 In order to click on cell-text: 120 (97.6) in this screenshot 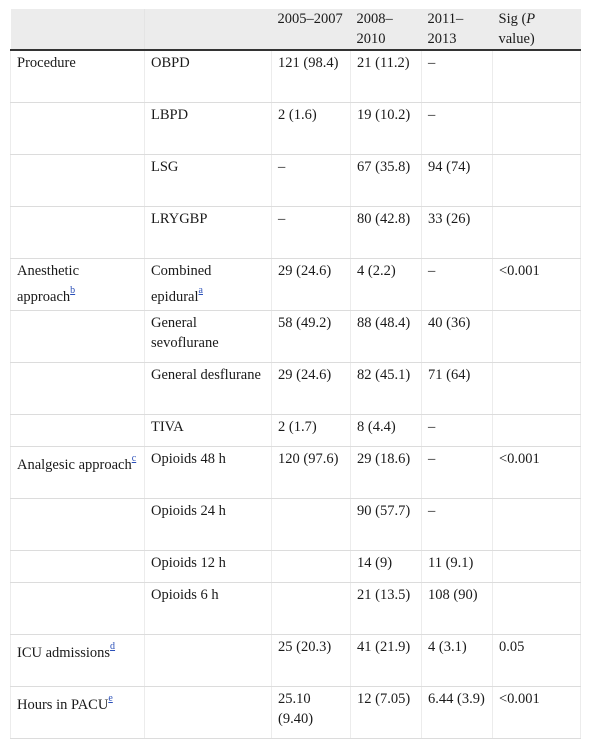, I will do `click(308, 459)`.